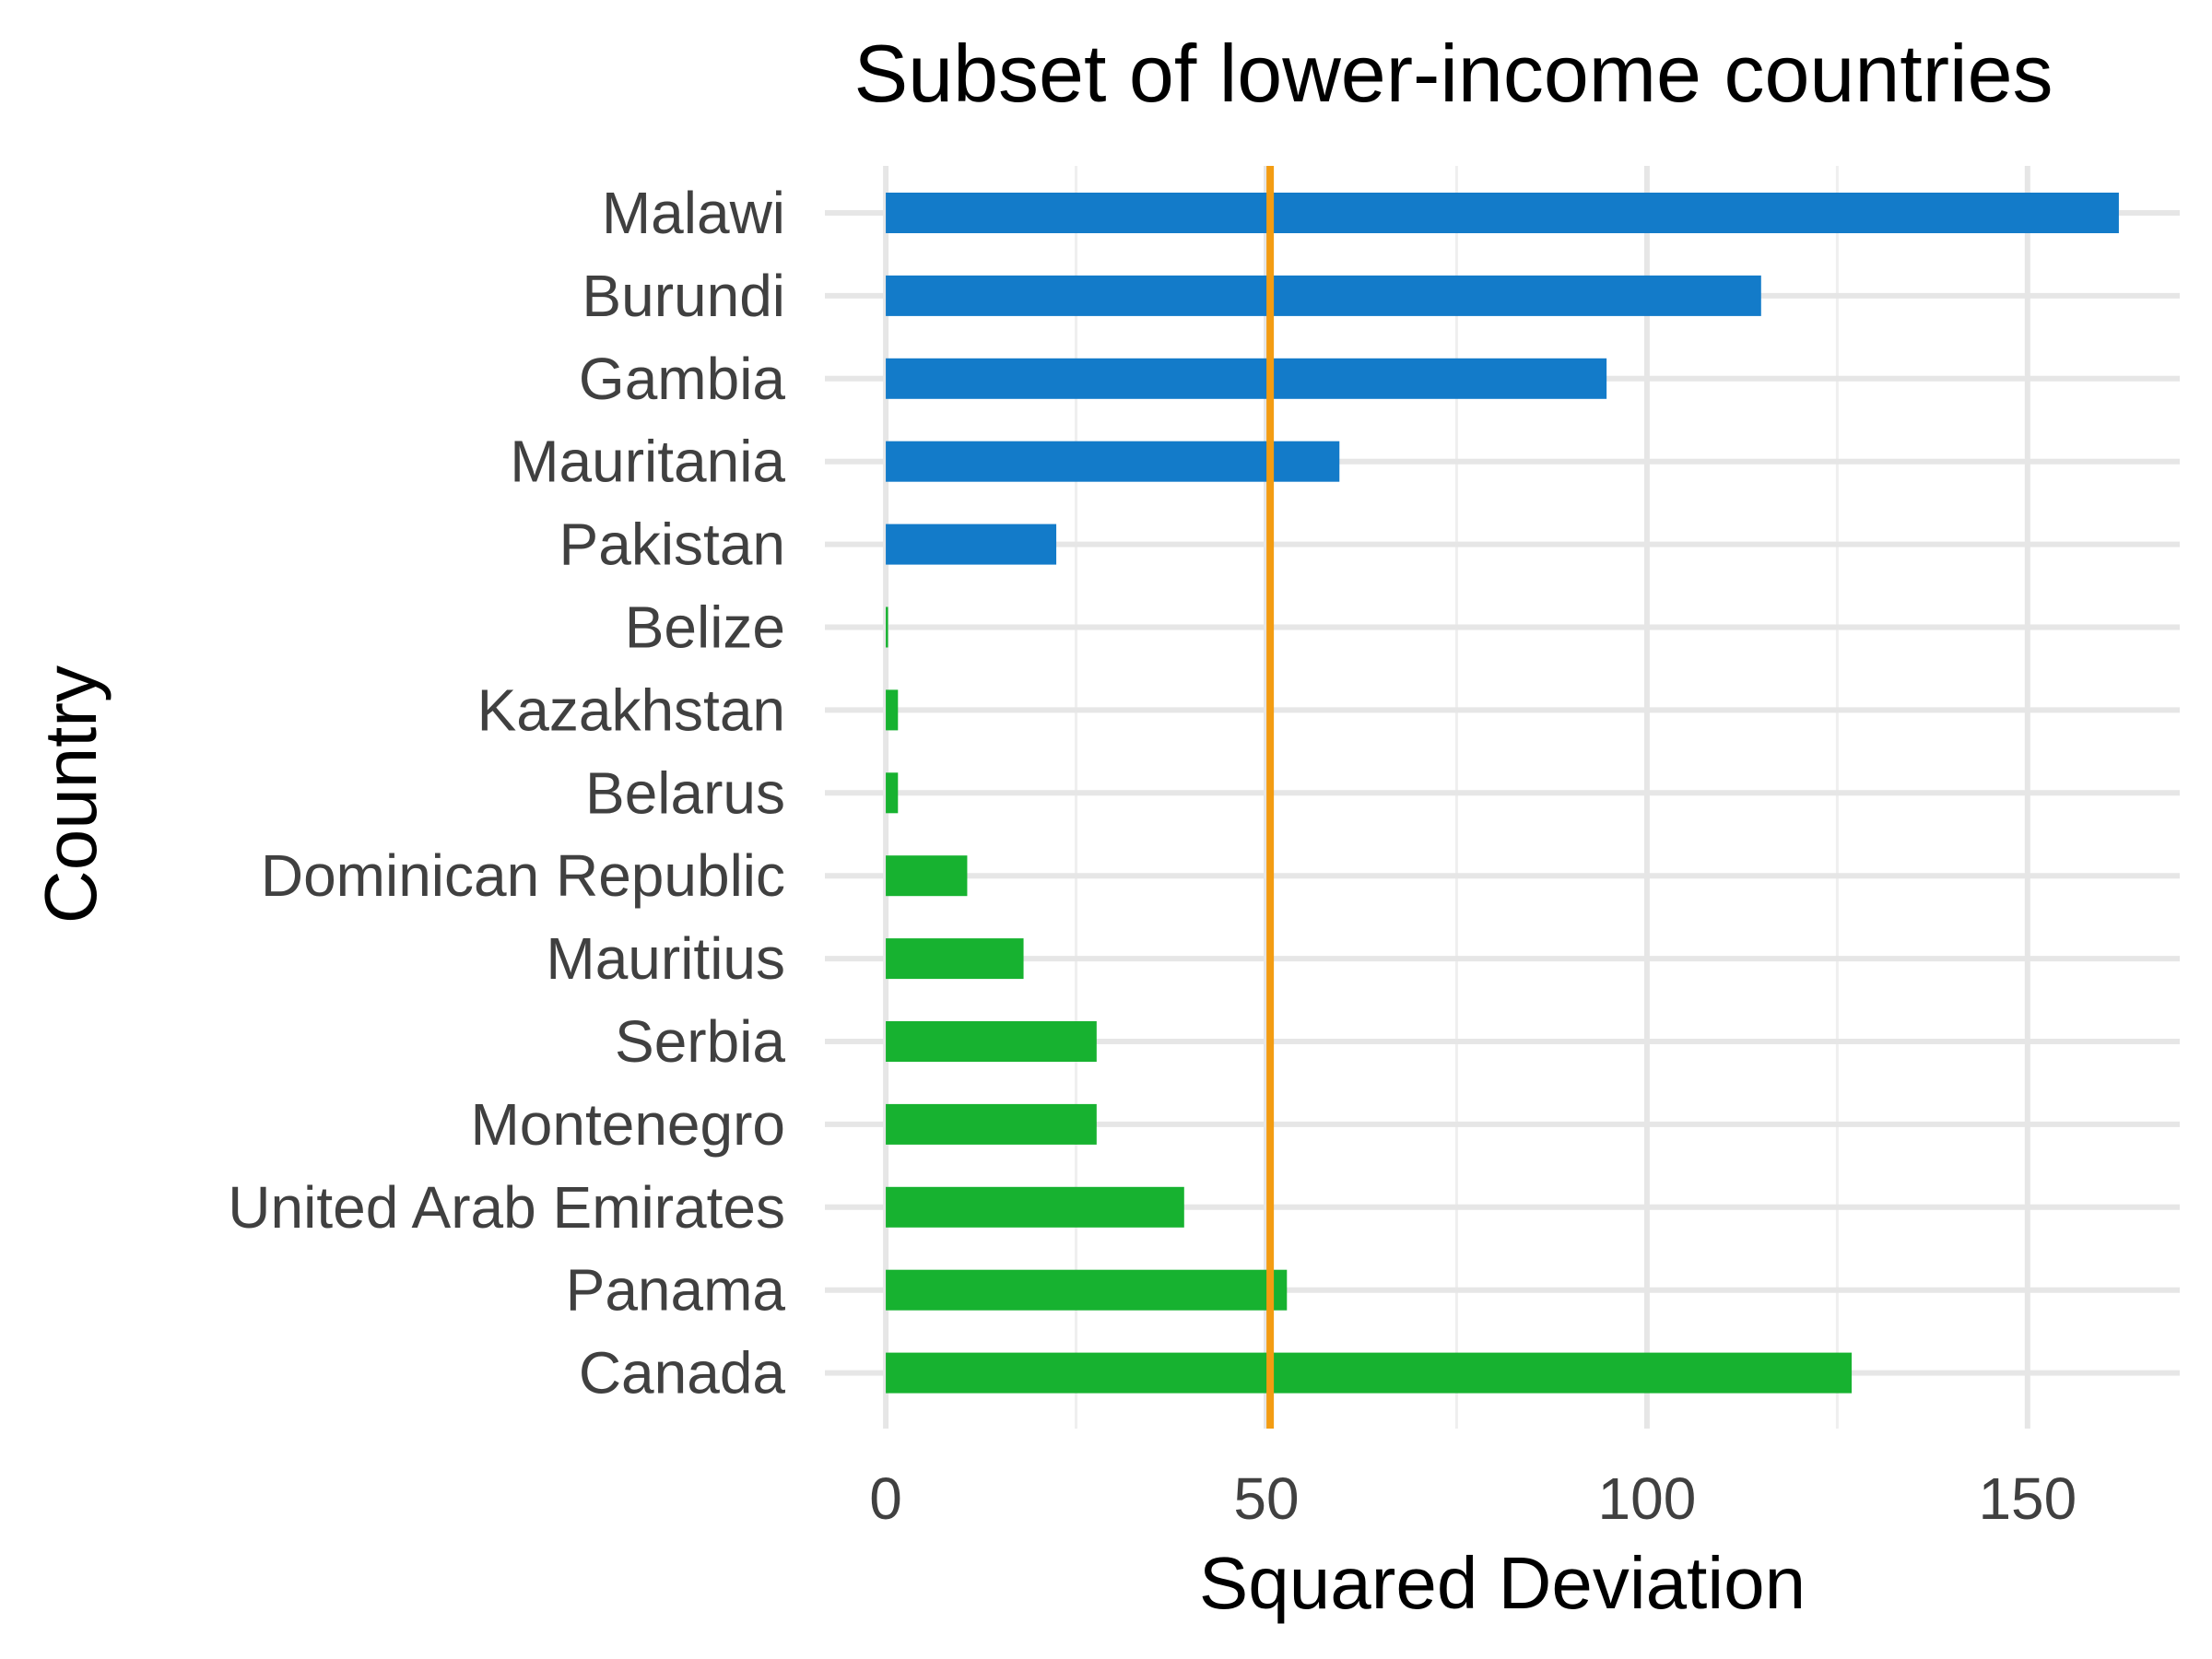 The image size is (2212, 1659). What do you see at coordinates (672, 545) in the screenshot?
I see `y-tick-label: Pakistan` at bounding box center [672, 545].